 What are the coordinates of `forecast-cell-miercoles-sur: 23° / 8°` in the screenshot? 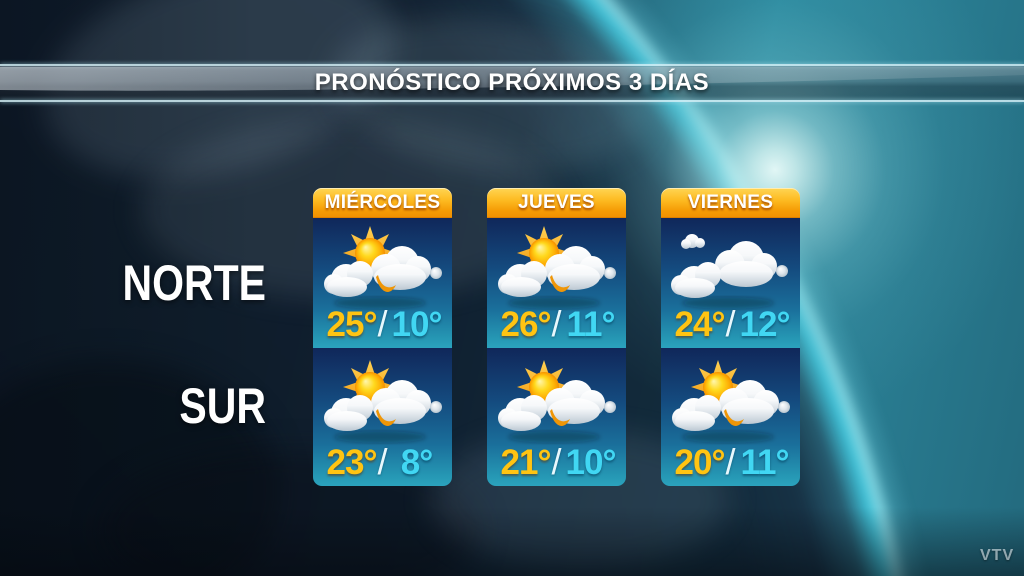 It's located at (382, 417).